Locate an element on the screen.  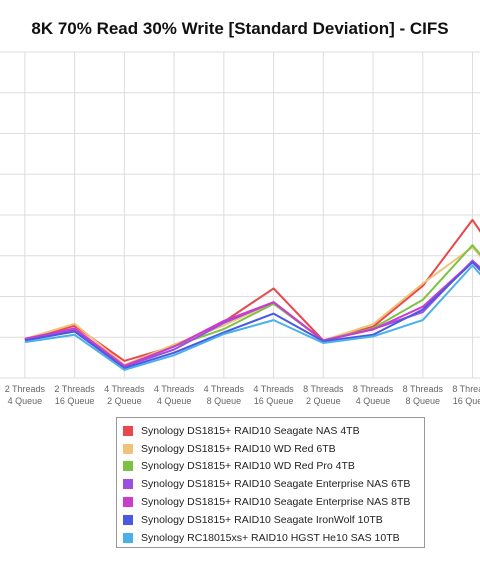
legend-label: Synology DS1815+ RAID10 Seagate NAS 4TB is located at coordinates (250, 430).